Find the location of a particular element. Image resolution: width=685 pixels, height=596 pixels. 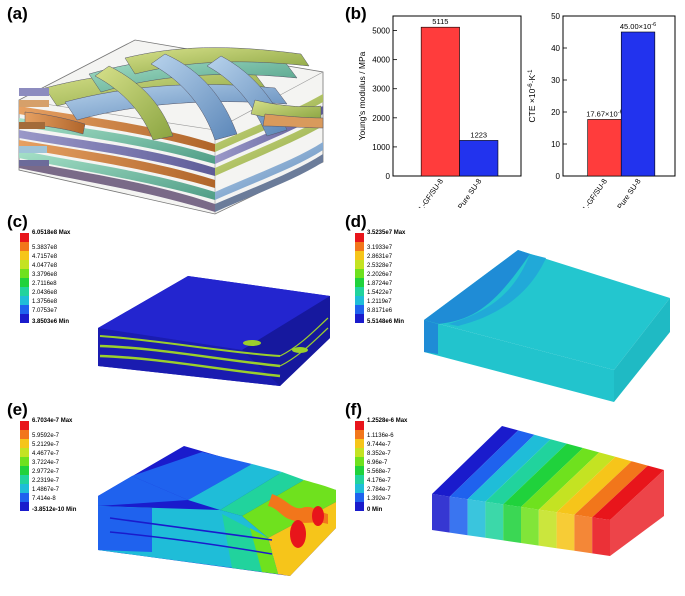

legend-e-value: 5.2129e-7 is located at coordinates (46, 445).